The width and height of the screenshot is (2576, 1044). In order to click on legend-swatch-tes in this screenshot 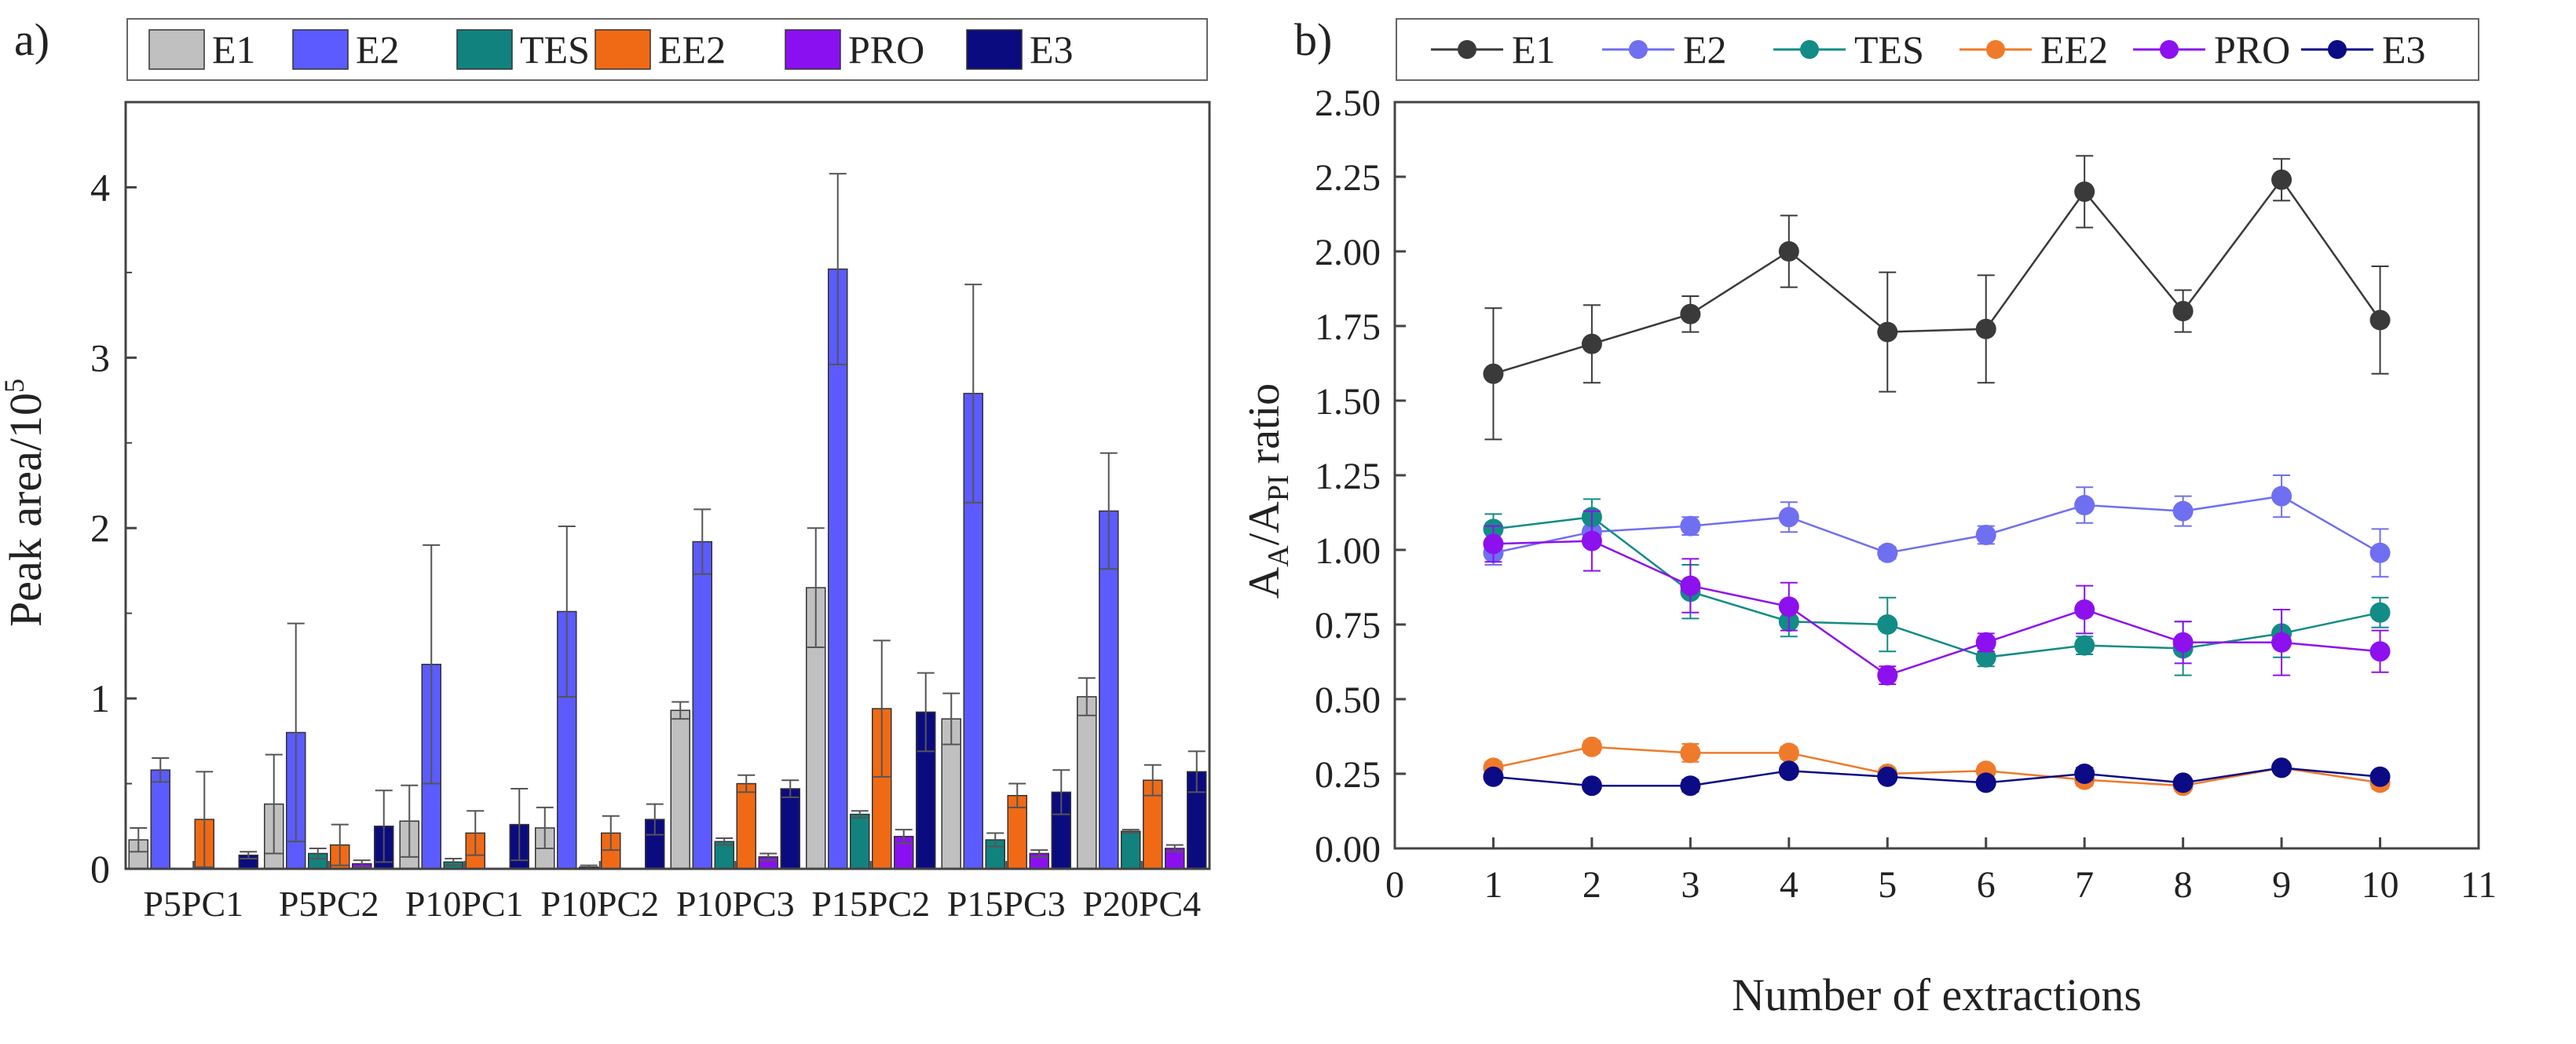, I will do `click(485, 49)`.